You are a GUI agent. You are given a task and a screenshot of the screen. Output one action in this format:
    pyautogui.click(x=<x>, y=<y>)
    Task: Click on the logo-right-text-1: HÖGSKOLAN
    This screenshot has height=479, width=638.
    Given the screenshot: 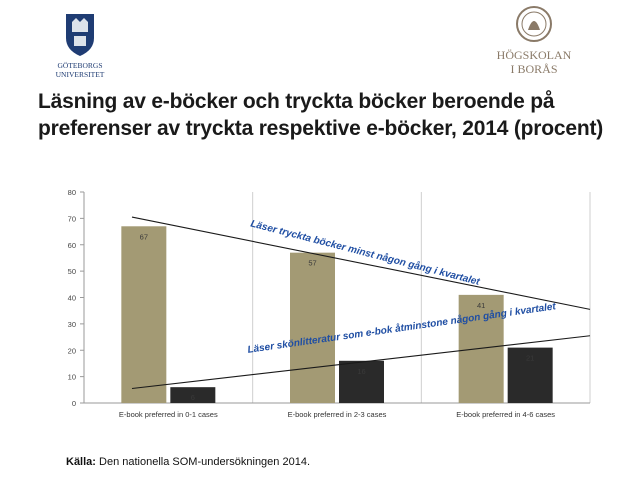 What is the action you would take?
    pyautogui.click(x=534, y=55)
    